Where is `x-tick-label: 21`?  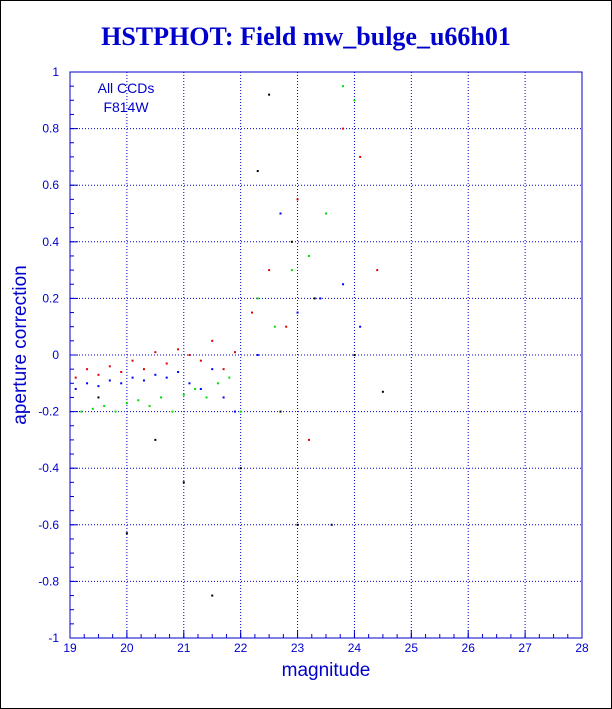 x-tick-label: 21 is located at coordinates (184, 648).